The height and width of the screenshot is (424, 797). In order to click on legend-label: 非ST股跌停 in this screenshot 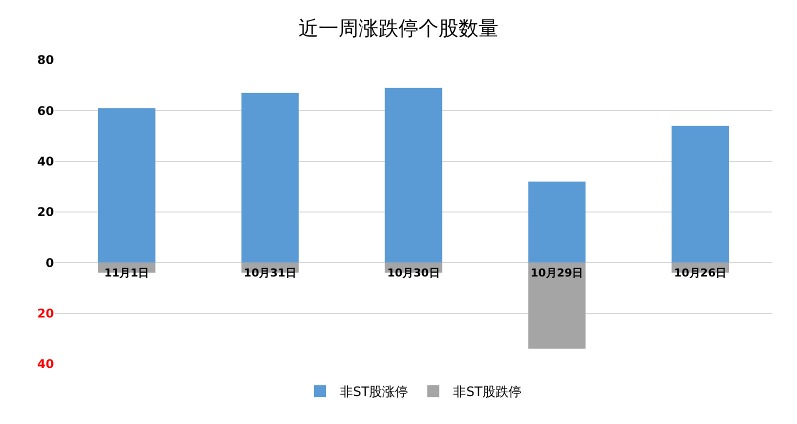, I will do `click(487, 392)`.